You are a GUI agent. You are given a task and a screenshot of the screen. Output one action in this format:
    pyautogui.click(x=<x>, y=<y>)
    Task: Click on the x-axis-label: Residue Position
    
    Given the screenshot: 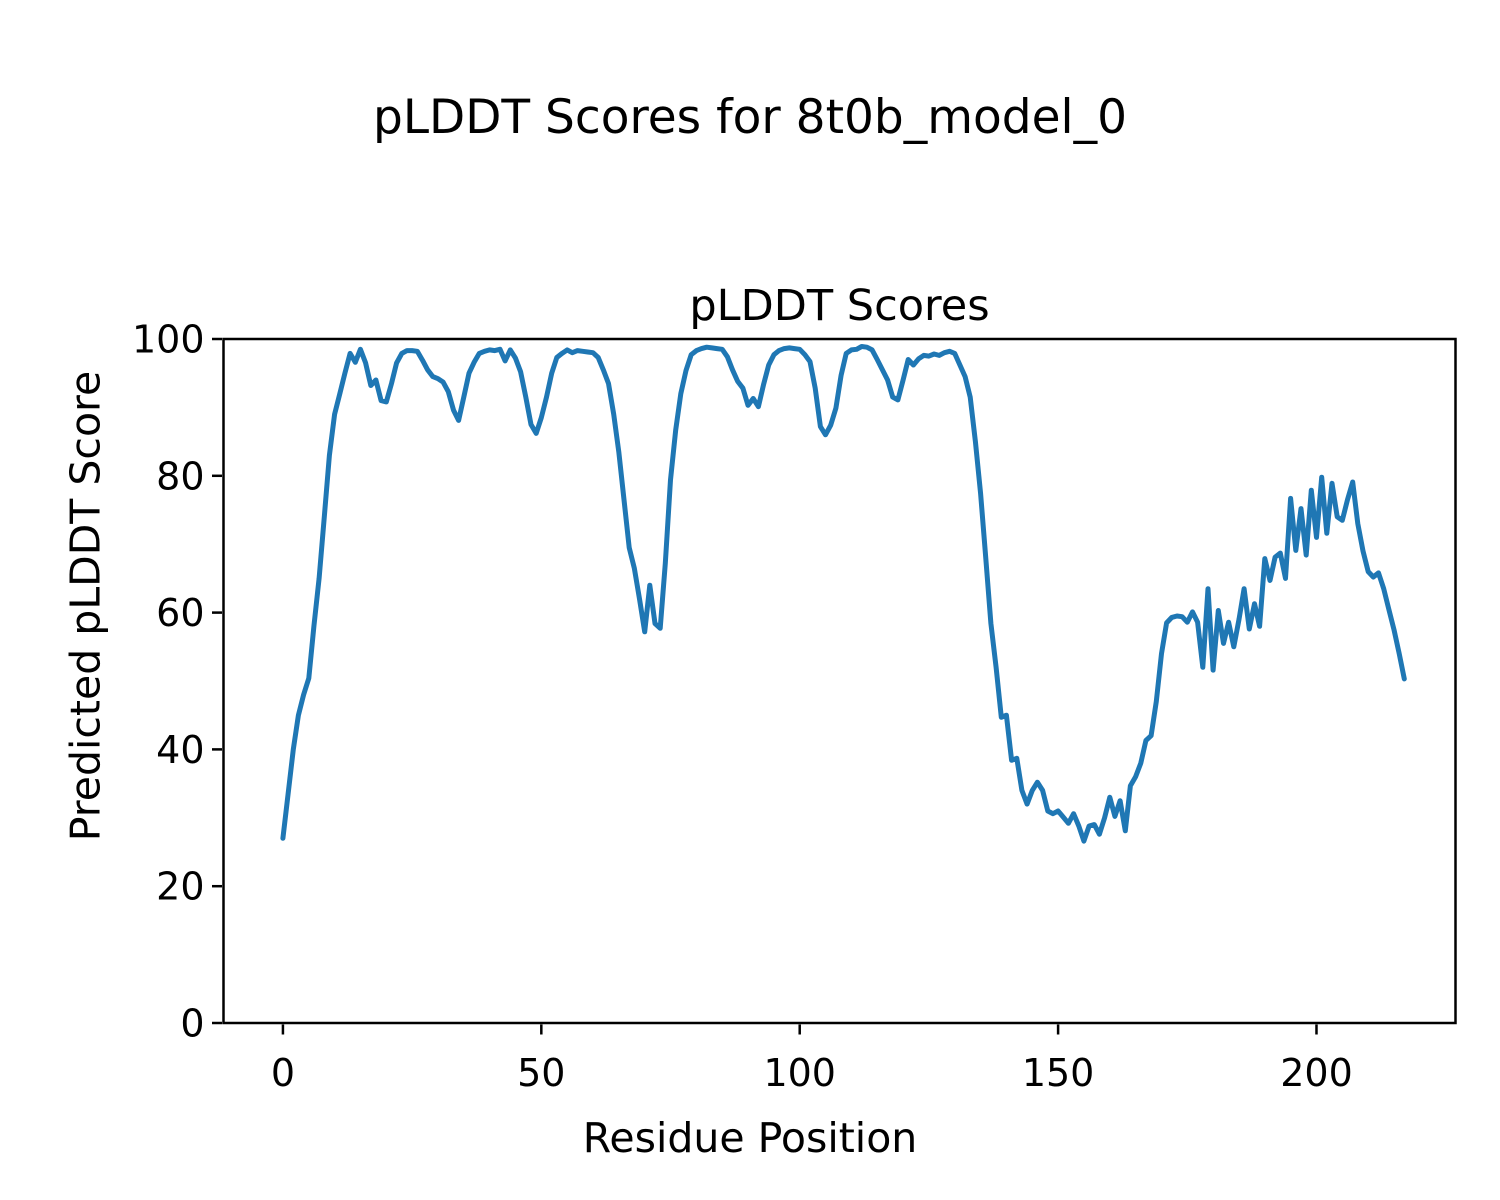 What is the action you would take?
    pyautogui.click(x=750, y=1138)
    